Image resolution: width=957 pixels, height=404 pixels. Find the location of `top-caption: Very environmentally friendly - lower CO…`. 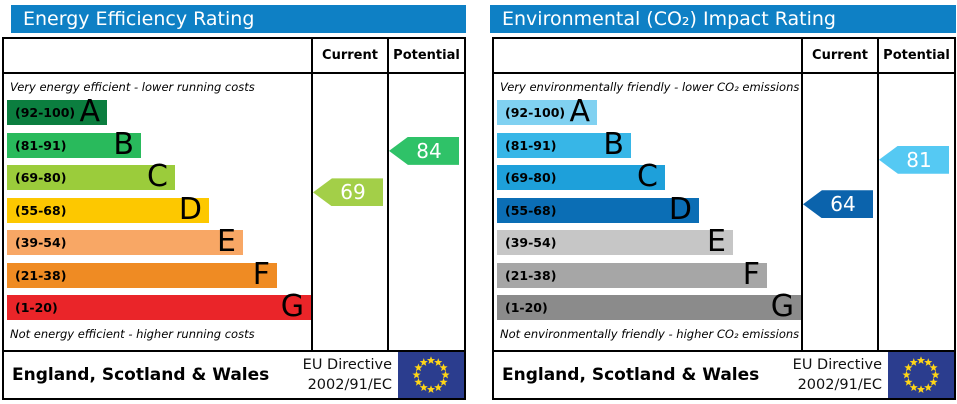

top-caption: Very environmentally friendly - lower CO… is located at coordinates (650, 87).